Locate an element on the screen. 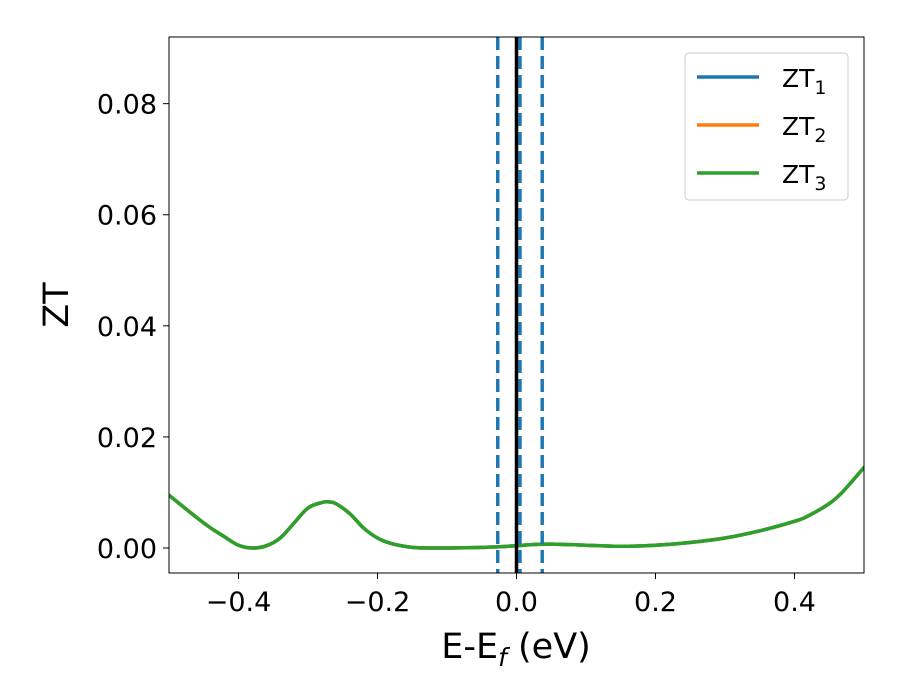 The image size is (900, 700). legend-box is located at coordinates (766, 126).